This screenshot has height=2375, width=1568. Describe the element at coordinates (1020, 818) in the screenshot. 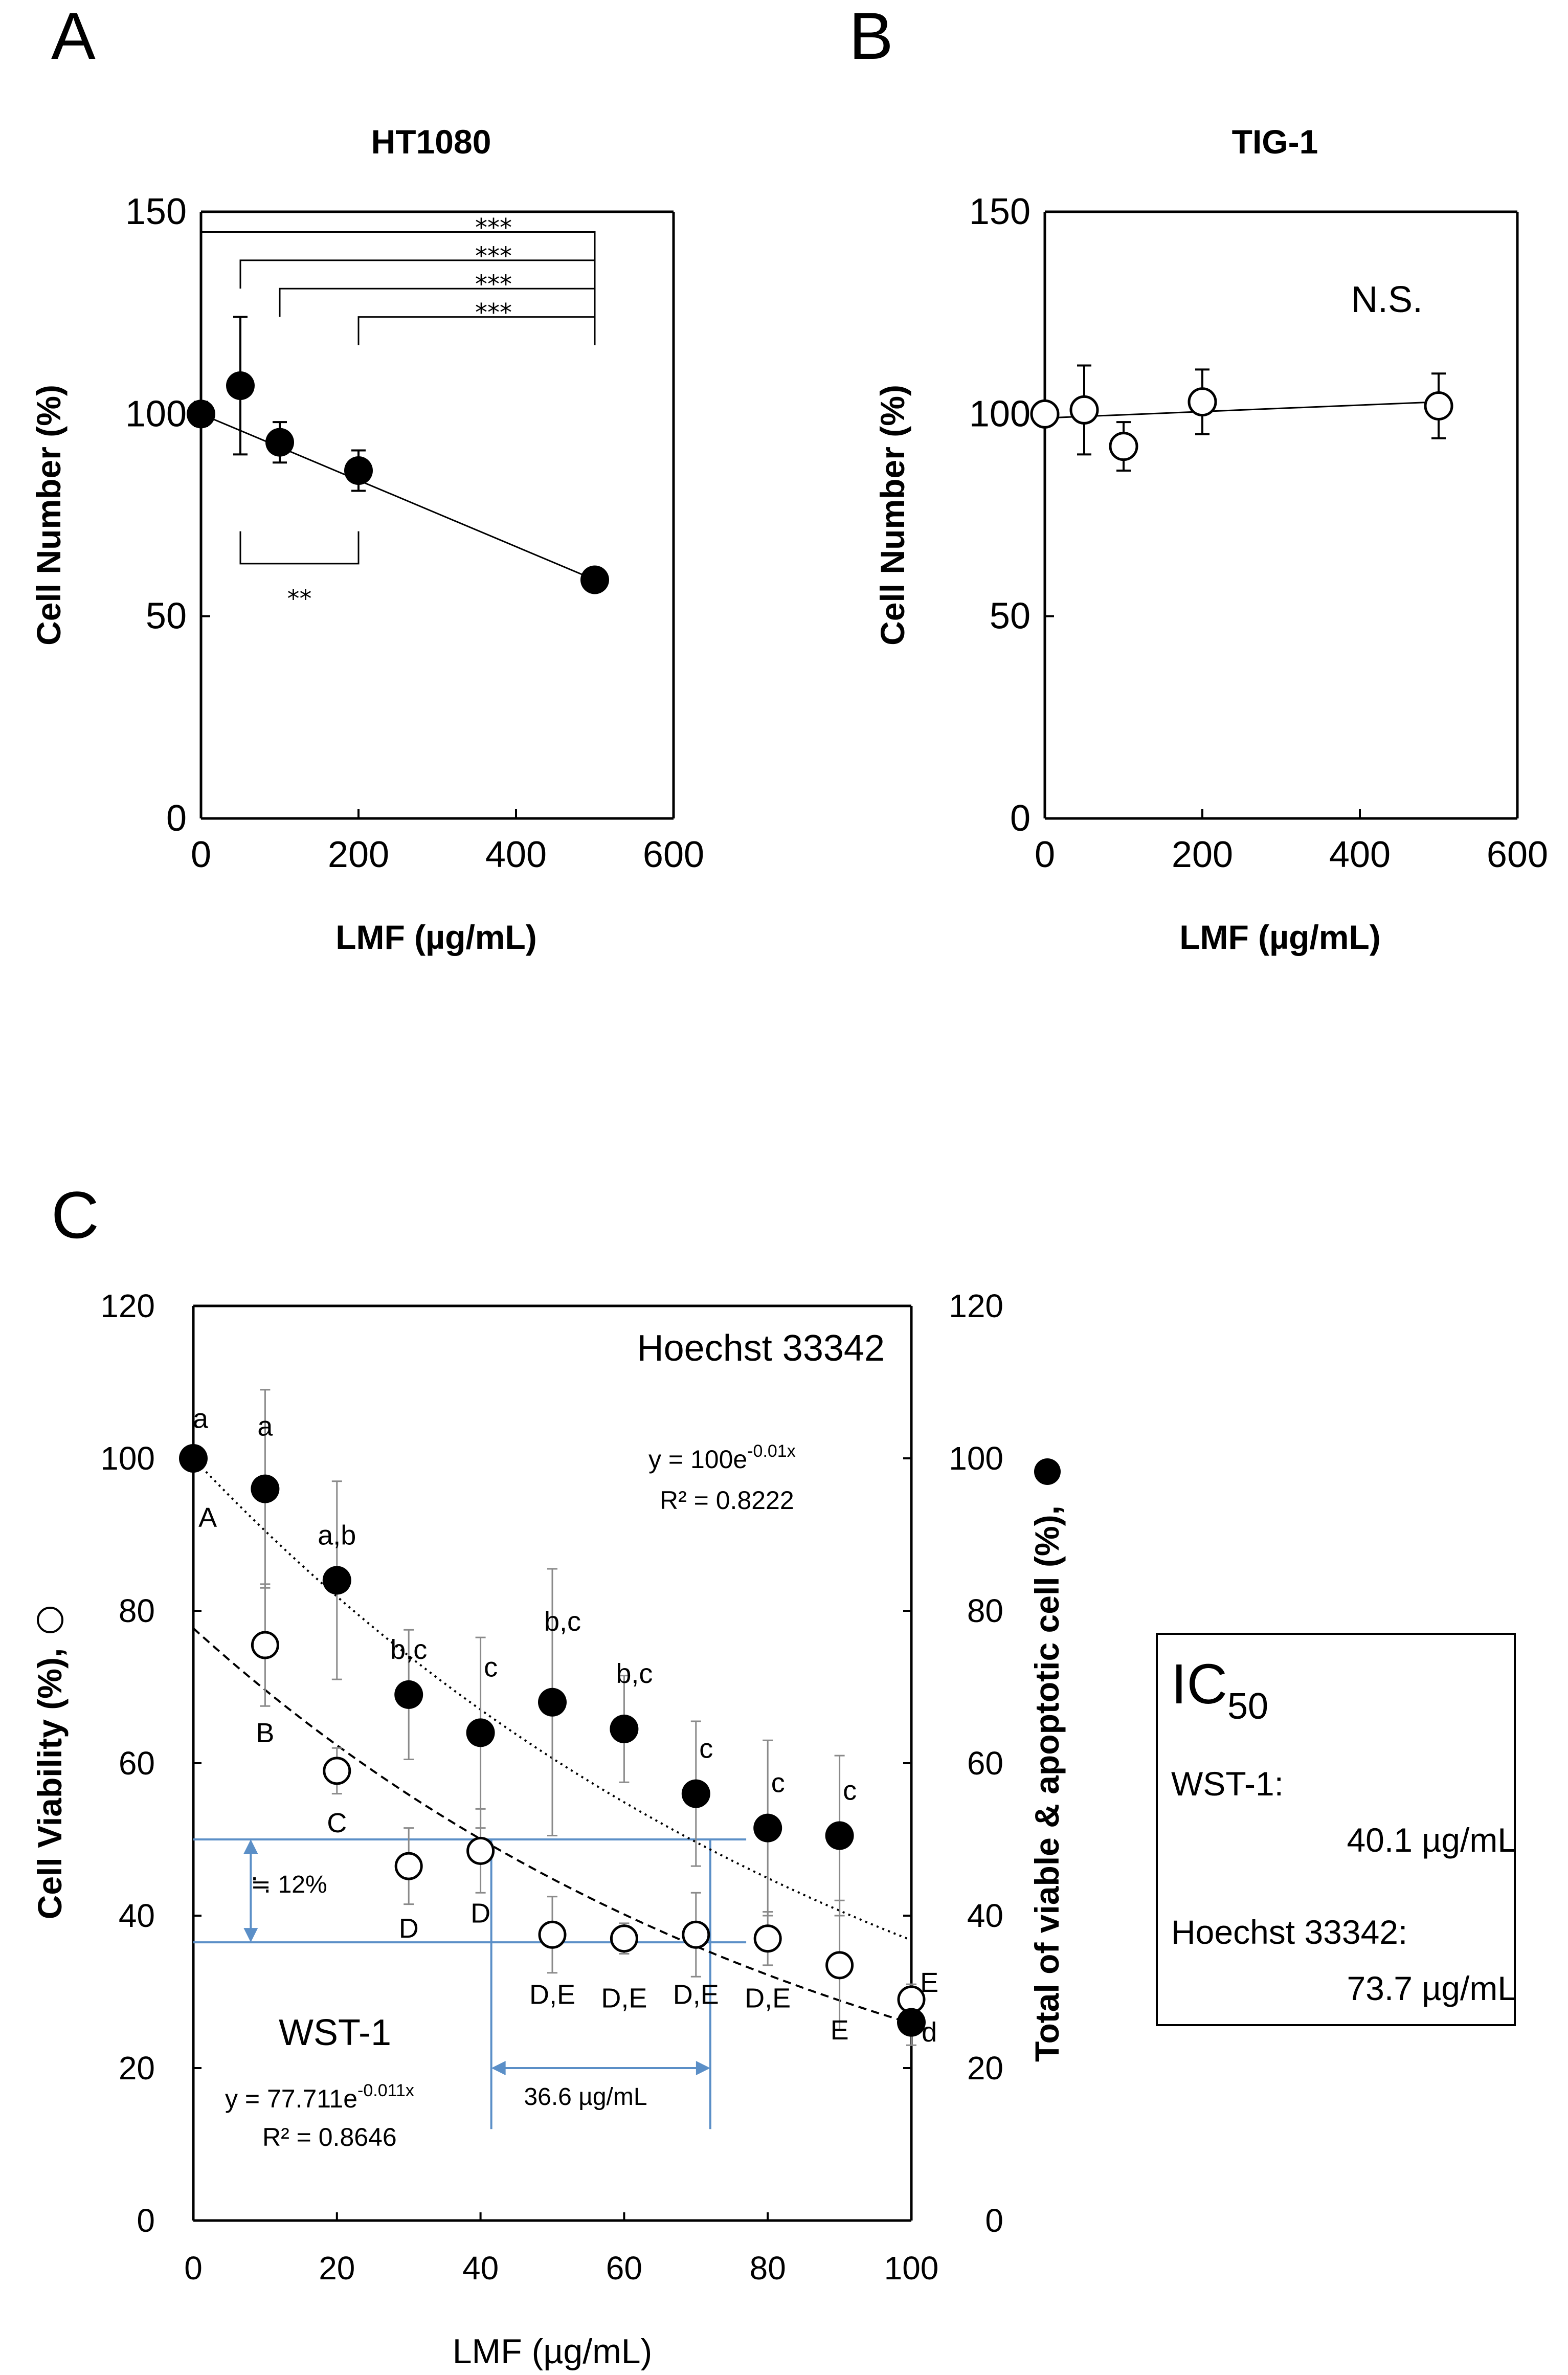

I see `b-y-tick-label: 0` at that location.